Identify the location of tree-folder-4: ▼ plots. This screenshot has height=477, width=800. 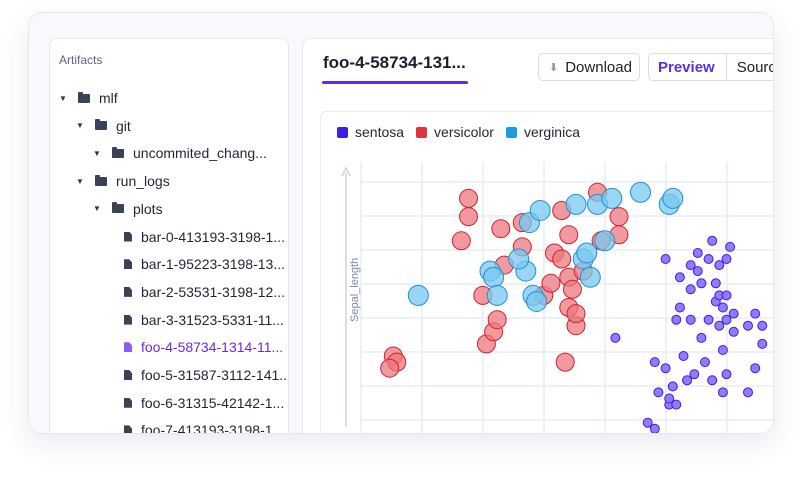
(128, 209).